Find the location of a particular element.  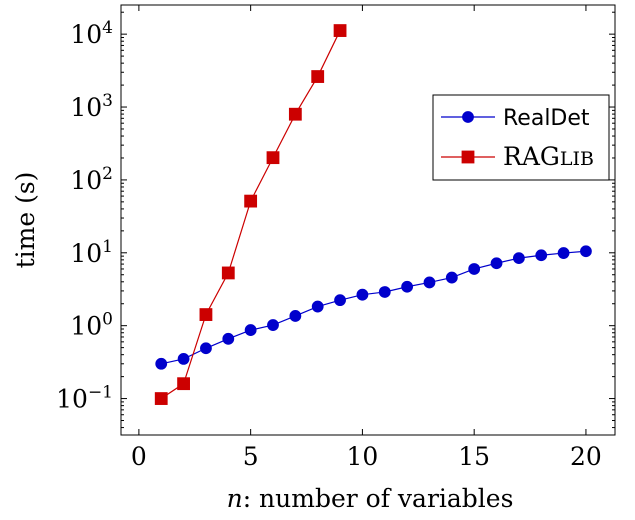

y-tick-label: 10⁴ is located at coordinates (91, 33).